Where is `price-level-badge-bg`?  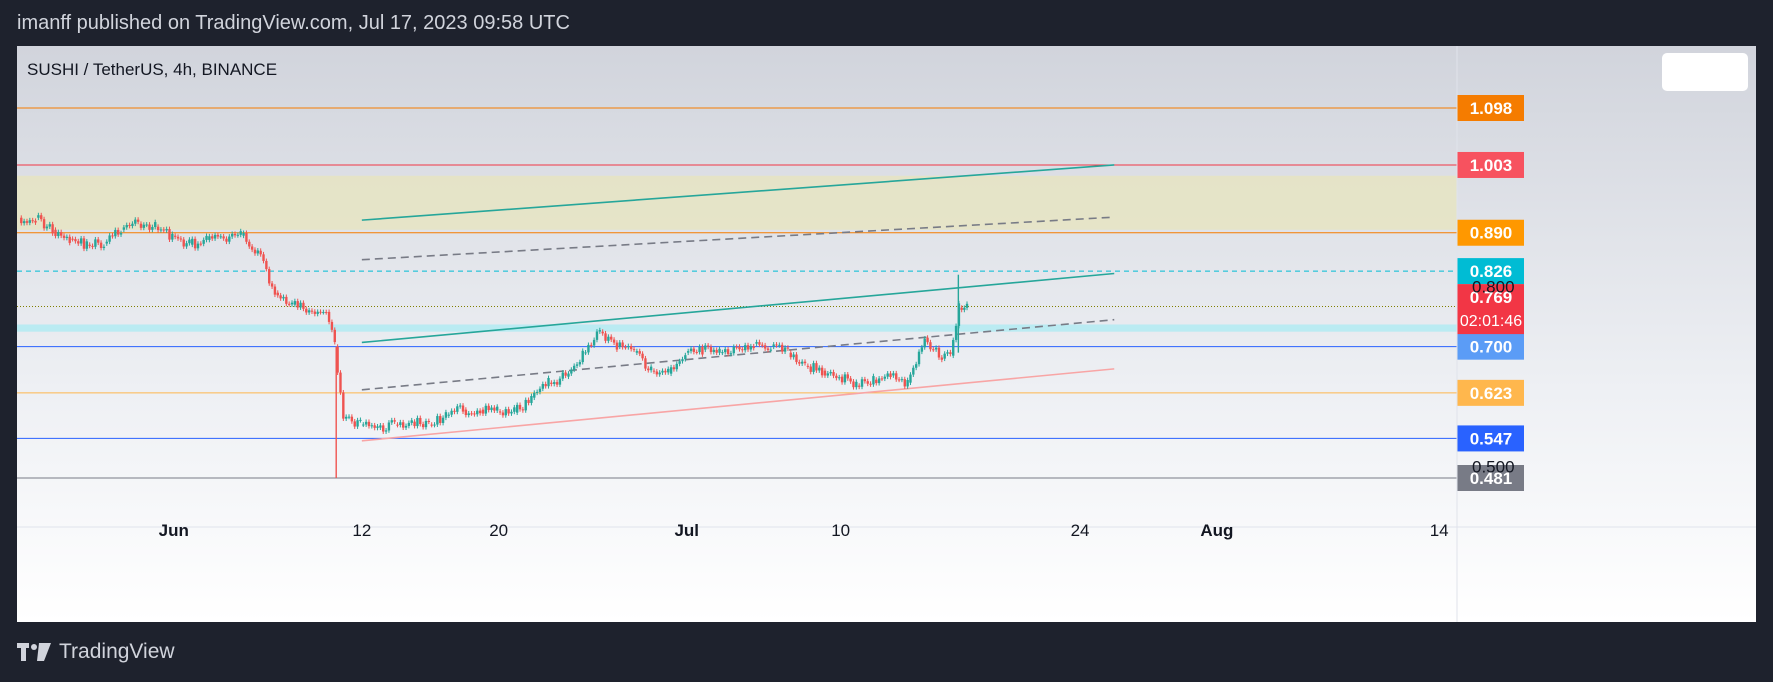 price-level-badge-bg is located at coordinates (1490, 164).